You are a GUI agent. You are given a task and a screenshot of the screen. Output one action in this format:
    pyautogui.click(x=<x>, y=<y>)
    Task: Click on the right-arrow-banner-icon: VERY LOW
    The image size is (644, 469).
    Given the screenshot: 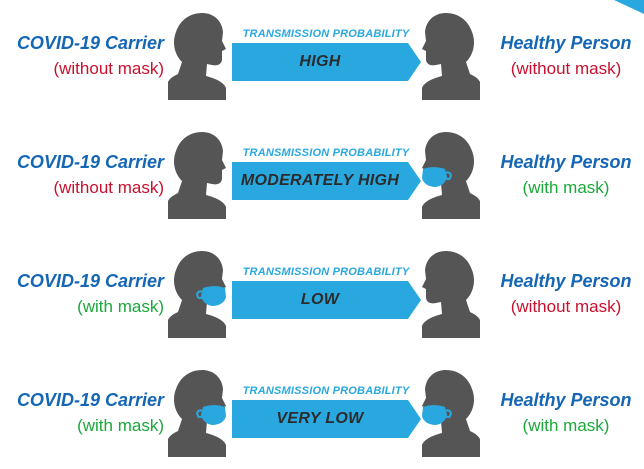 What is the action you would take?
    pyautogui.click(x=326, y=419)
    